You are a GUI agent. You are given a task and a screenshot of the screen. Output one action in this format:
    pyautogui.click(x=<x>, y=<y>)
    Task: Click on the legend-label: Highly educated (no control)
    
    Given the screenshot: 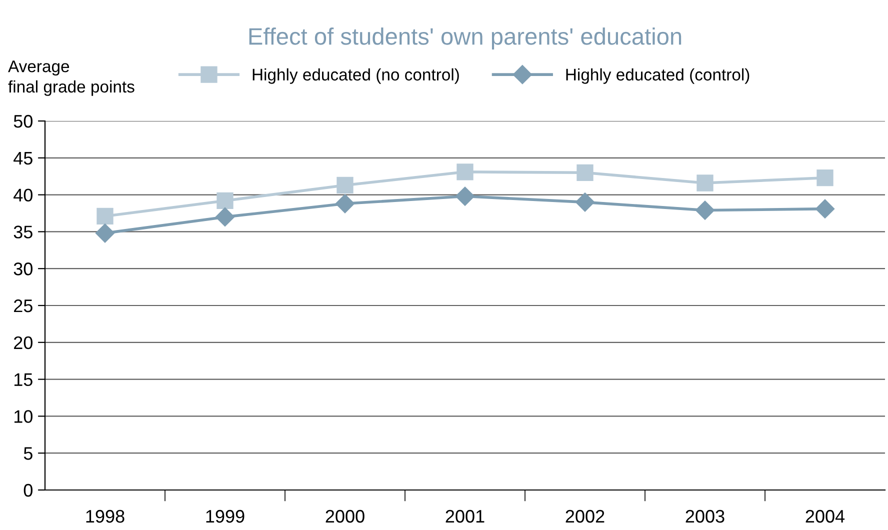 What is the action you would take?
    pyautogui.click(x=355, y=76)
    